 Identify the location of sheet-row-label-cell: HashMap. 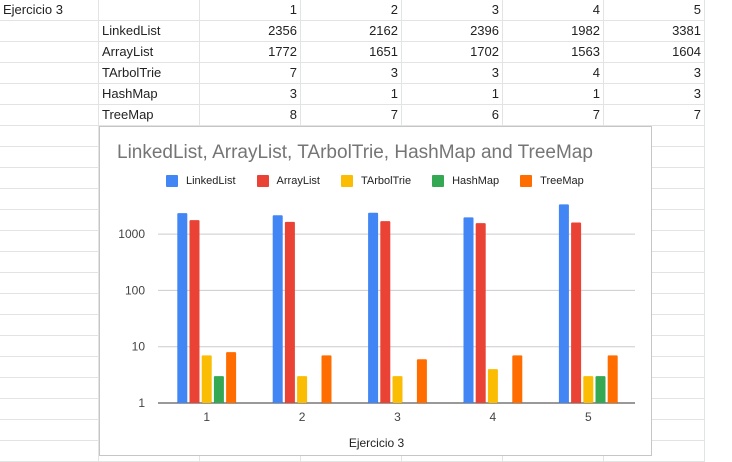
(149, 94).